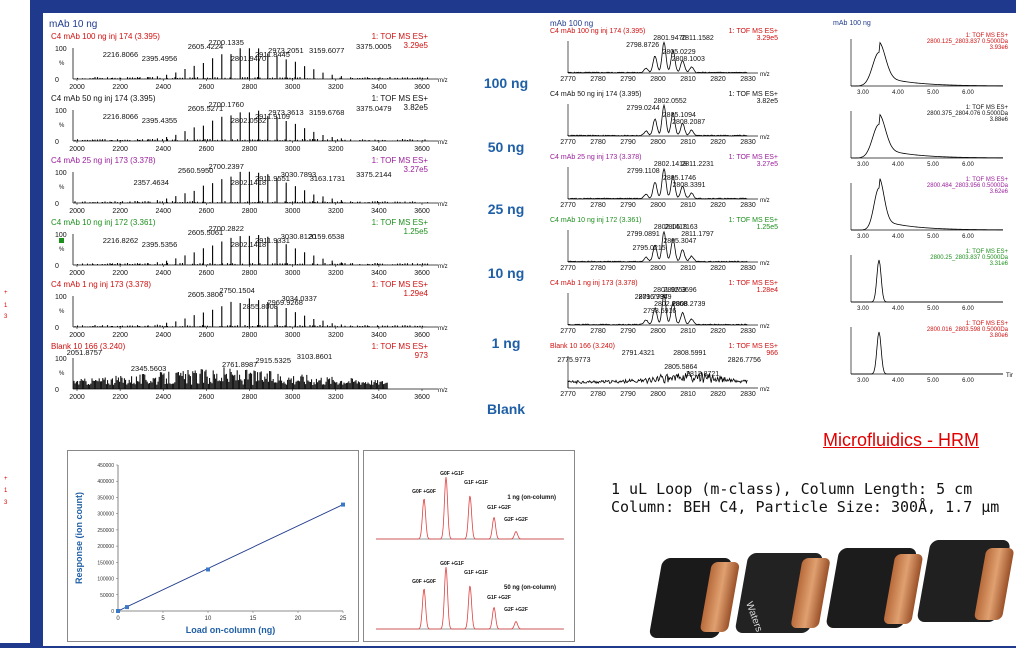  I want to click on peak-label: 2855.8008, so click(259, 306).